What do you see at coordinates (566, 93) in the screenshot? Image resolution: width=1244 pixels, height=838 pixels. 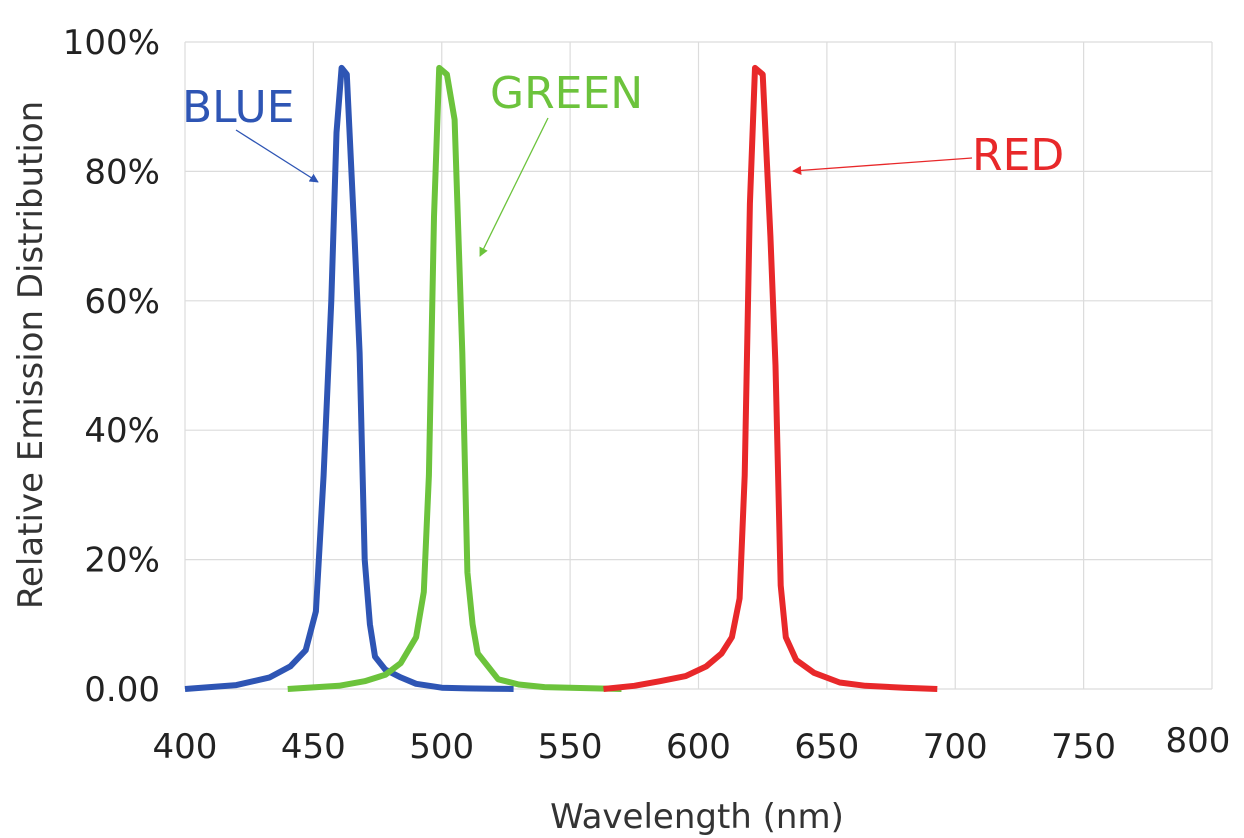 I see `annotation-label-green: GREEN` at bounding box center [566, 93].